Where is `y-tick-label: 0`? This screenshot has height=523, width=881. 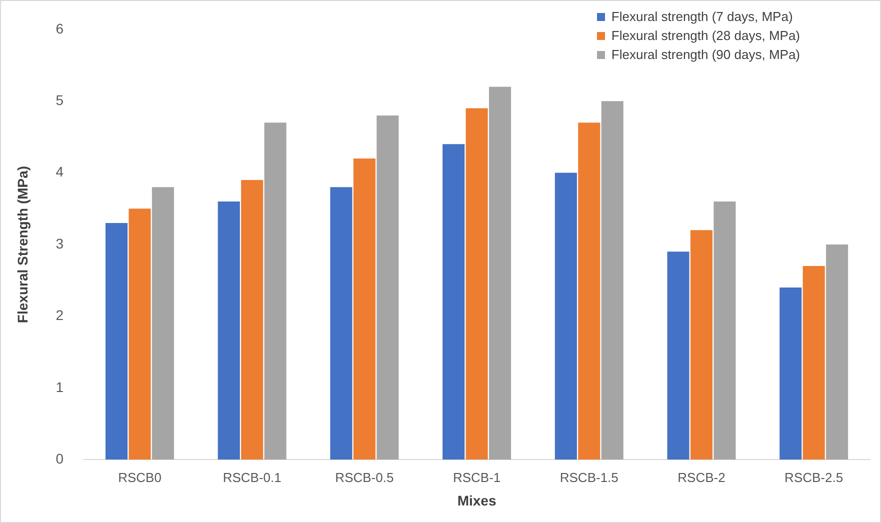 y-tick-label: 0 is located at coordinates (60, 458).